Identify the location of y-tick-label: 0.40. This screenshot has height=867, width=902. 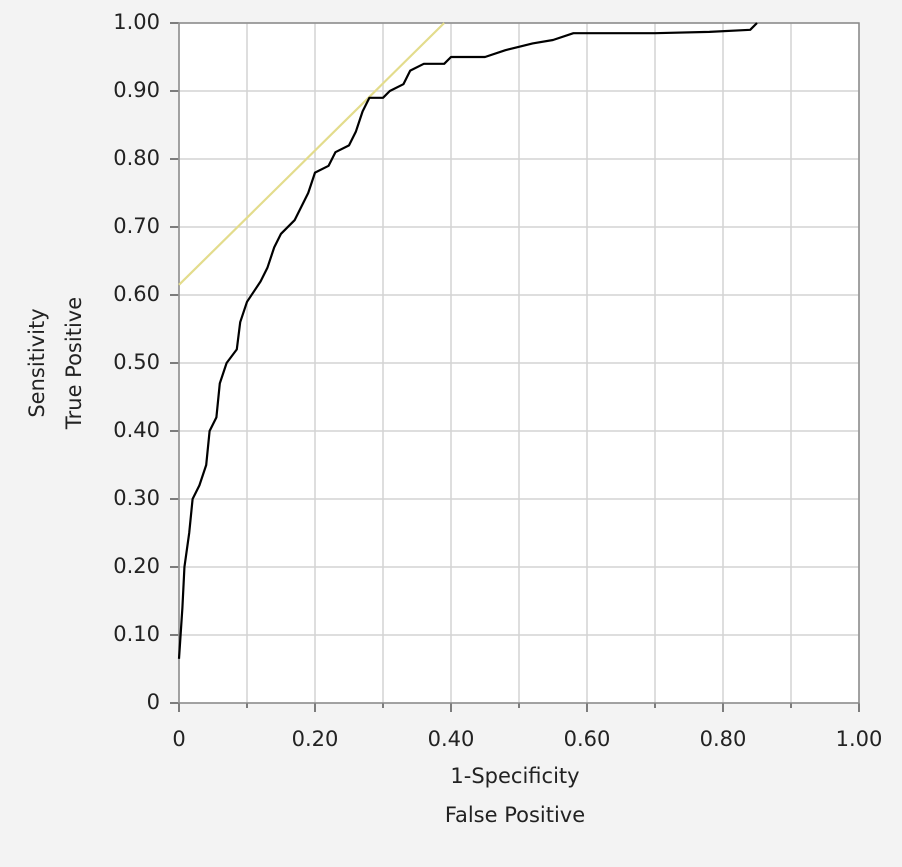
(136, 430).